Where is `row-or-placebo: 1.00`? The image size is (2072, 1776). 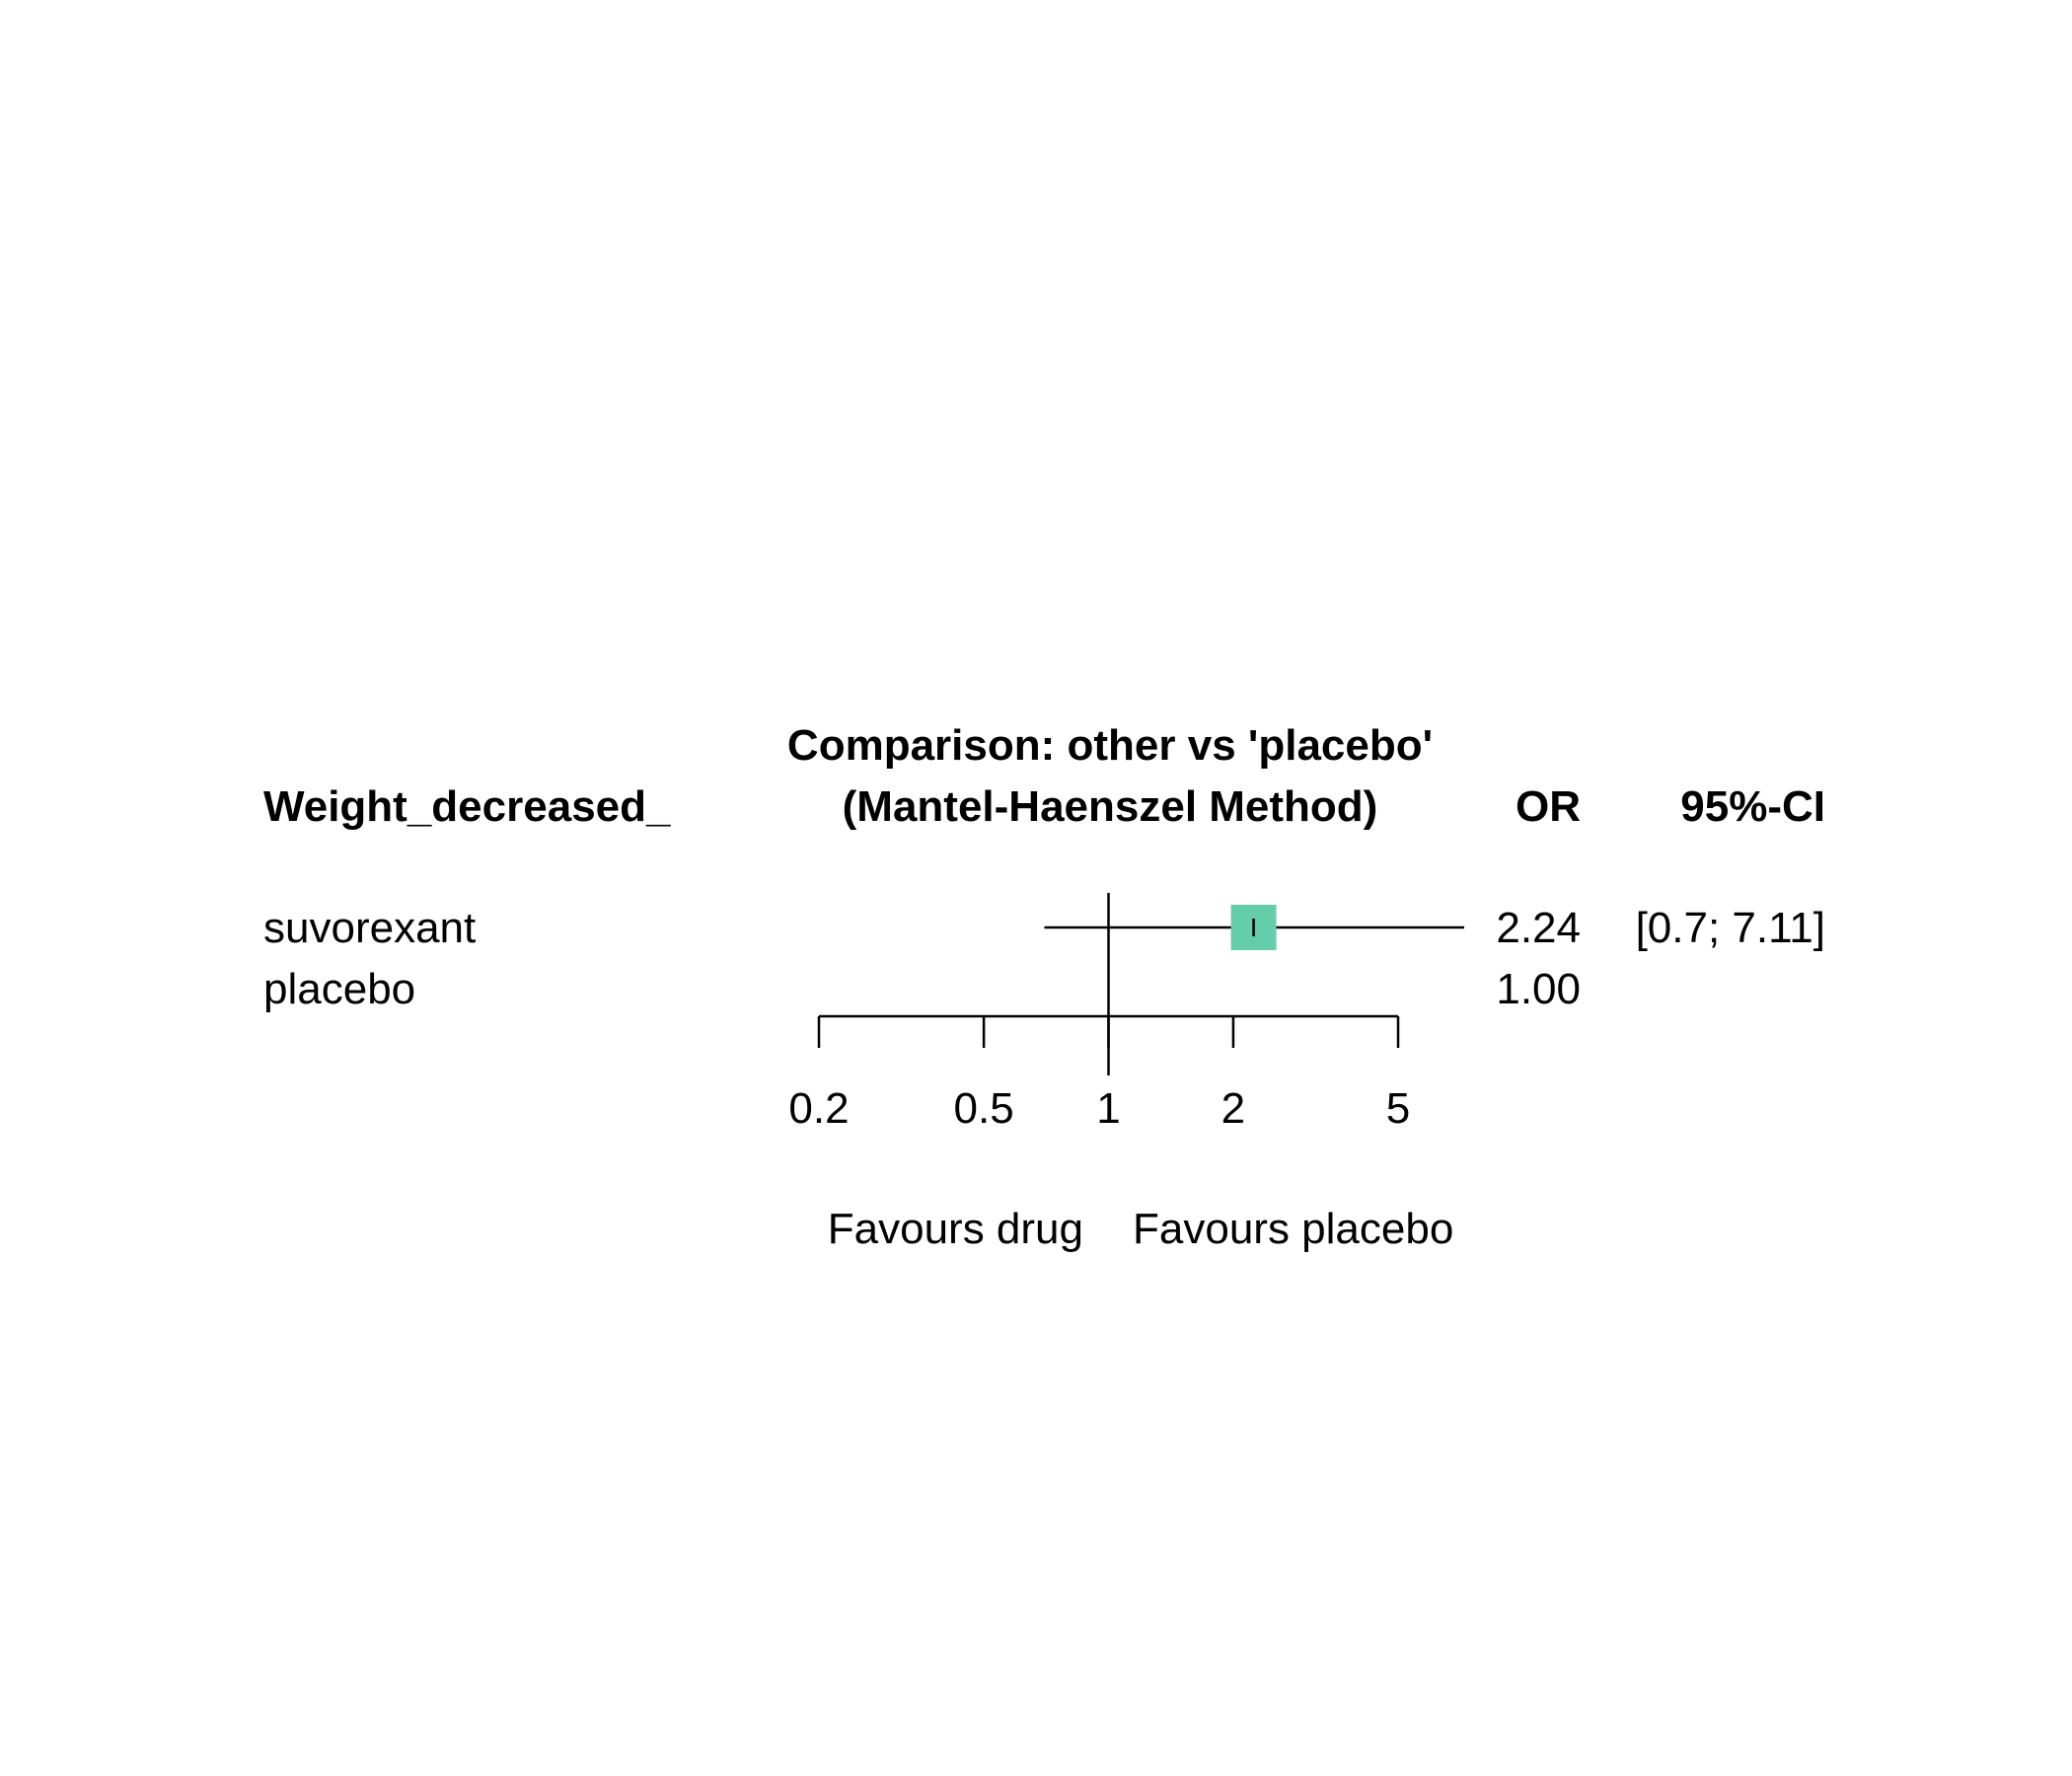
row-or-placebo: 1.00 is located at coordinates (1539, 989).